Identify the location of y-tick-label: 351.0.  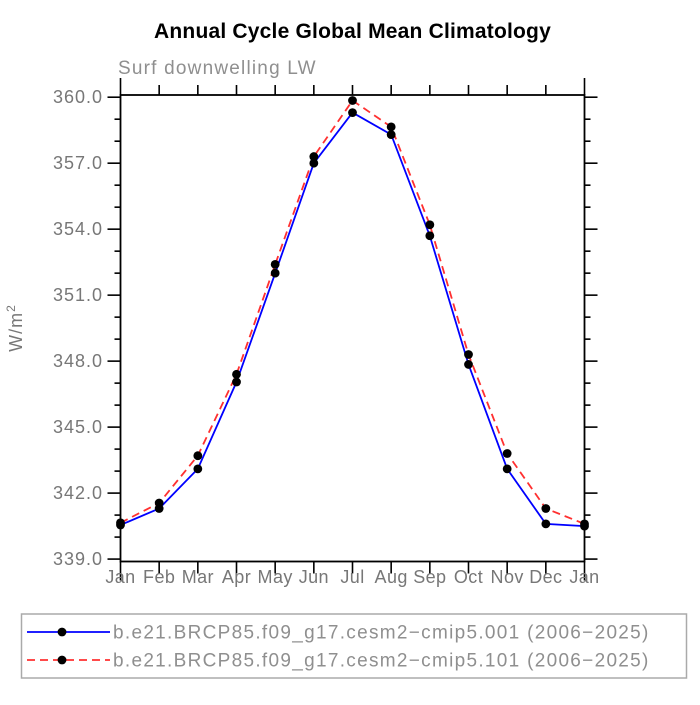
(78, 295).